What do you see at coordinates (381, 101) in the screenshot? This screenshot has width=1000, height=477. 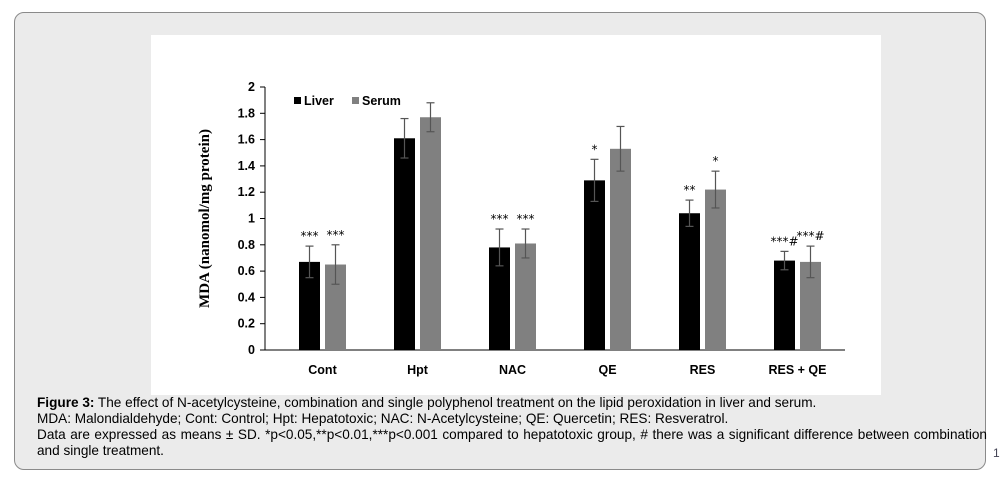 I see `legend-label-serum: Serum` at bounding box center [381, 101].